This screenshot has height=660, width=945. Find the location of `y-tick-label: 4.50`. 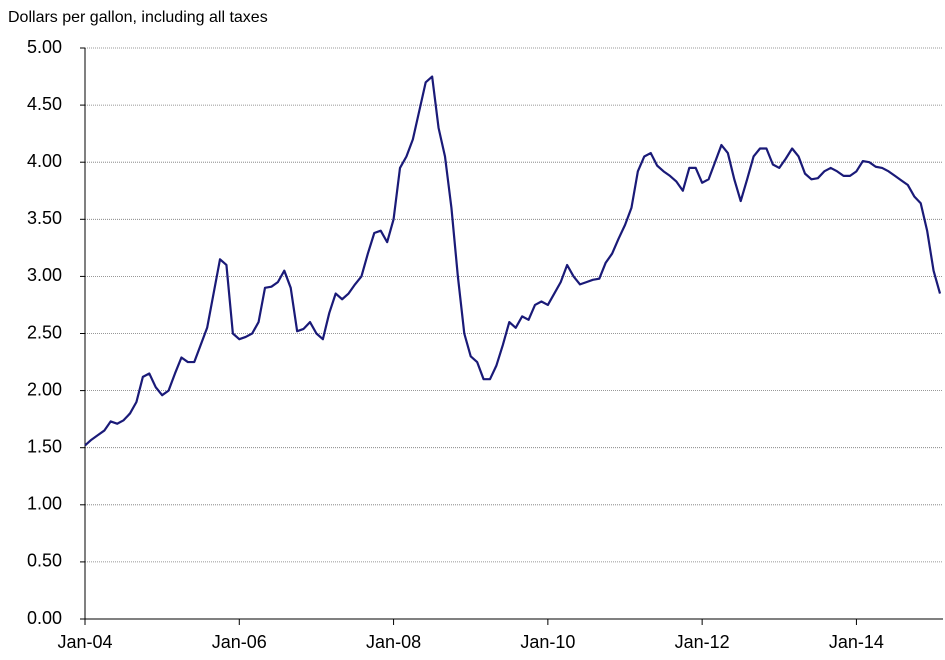

y-tick-label: 4.50 is located at coordinates (44, 104).